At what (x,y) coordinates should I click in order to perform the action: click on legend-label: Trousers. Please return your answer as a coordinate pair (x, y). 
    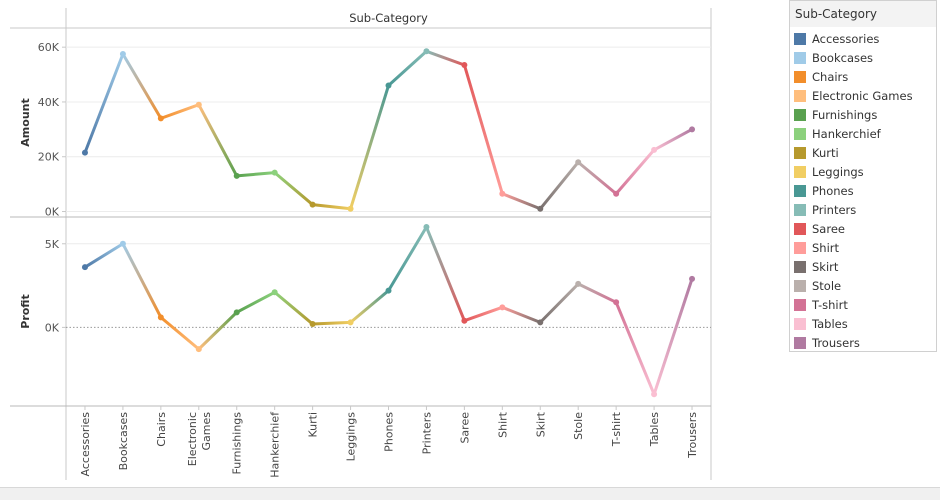
    Looking at the image, I should click on (836, 342).